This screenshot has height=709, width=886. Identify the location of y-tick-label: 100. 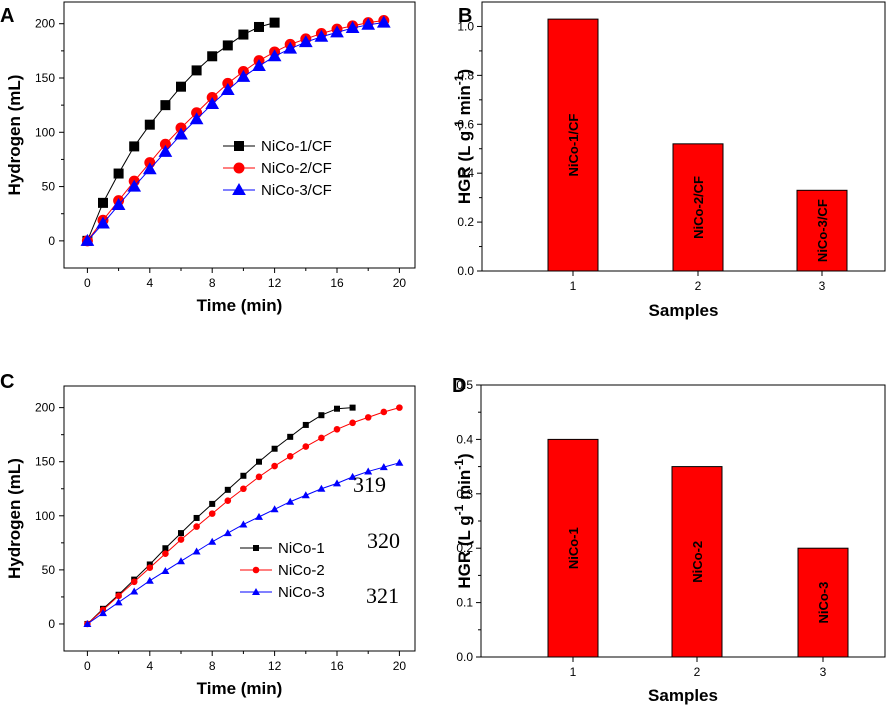
(45, 516).